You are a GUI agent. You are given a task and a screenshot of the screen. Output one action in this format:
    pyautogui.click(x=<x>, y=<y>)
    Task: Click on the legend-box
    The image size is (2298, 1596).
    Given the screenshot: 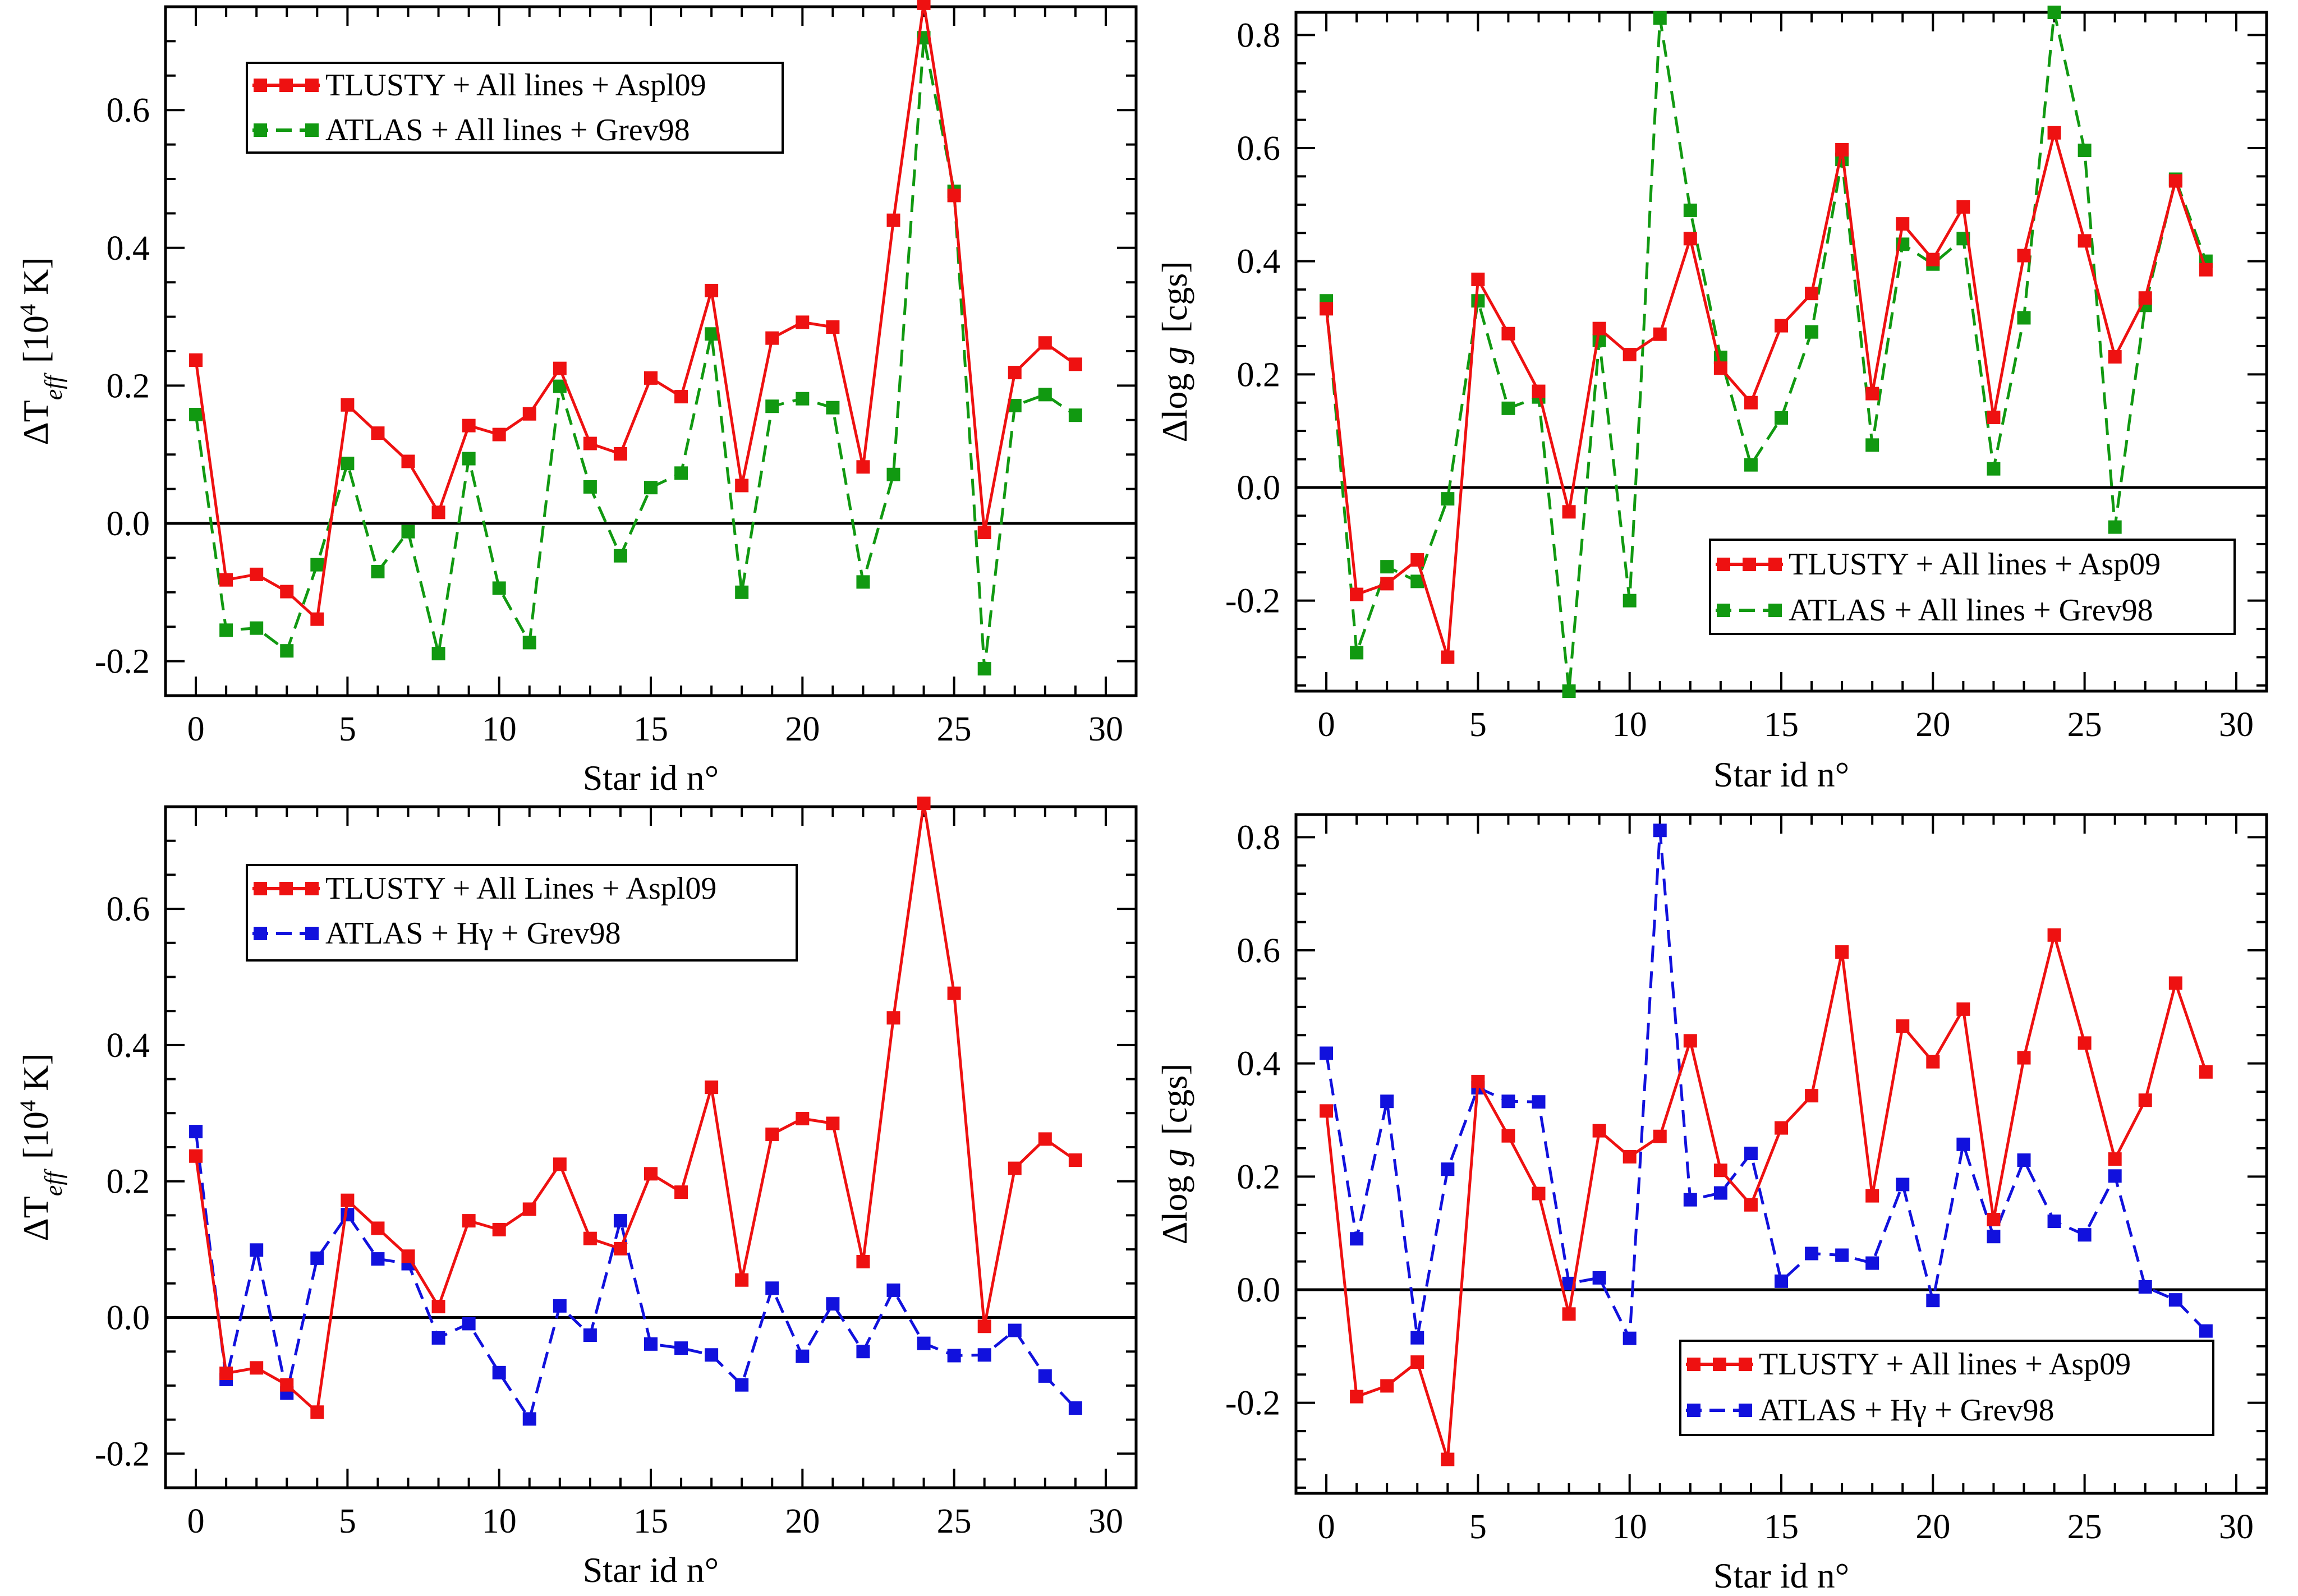 What is the action you would take?
    pyautogui.click(x=522, y=913)
    